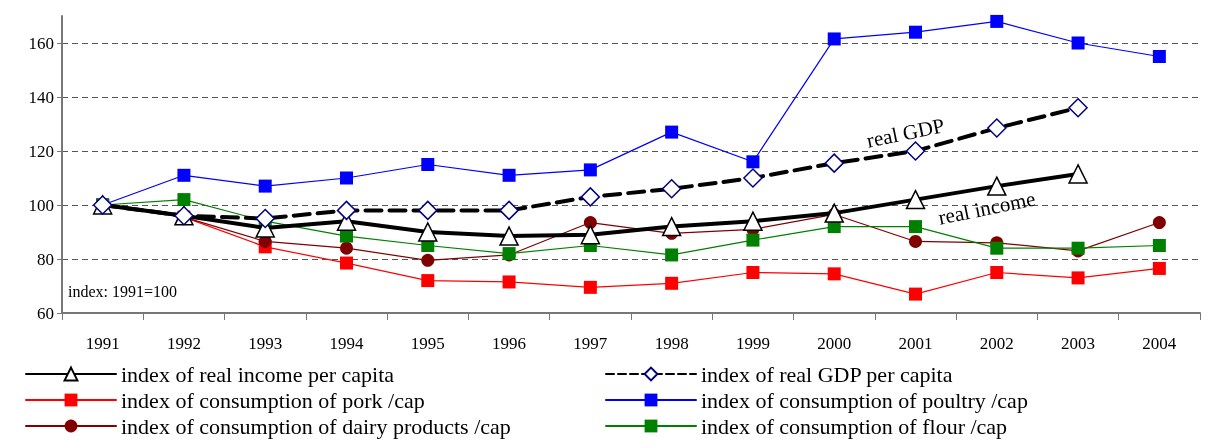 Image resolution: width=1214 pixels, height=448 pixels. What do you see at coordinates (905, 133) in the screenshot?
I see `annotation: real GDP` at bounding box center [905, 133].